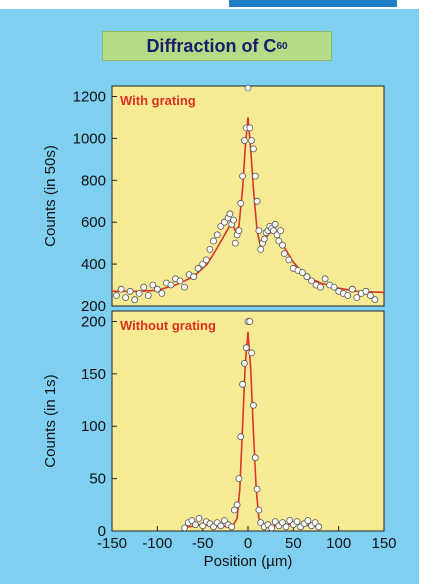  Describe the element at coordinates (157, 543) in the screenshot. I see `x-tick-label: -100` at that location.